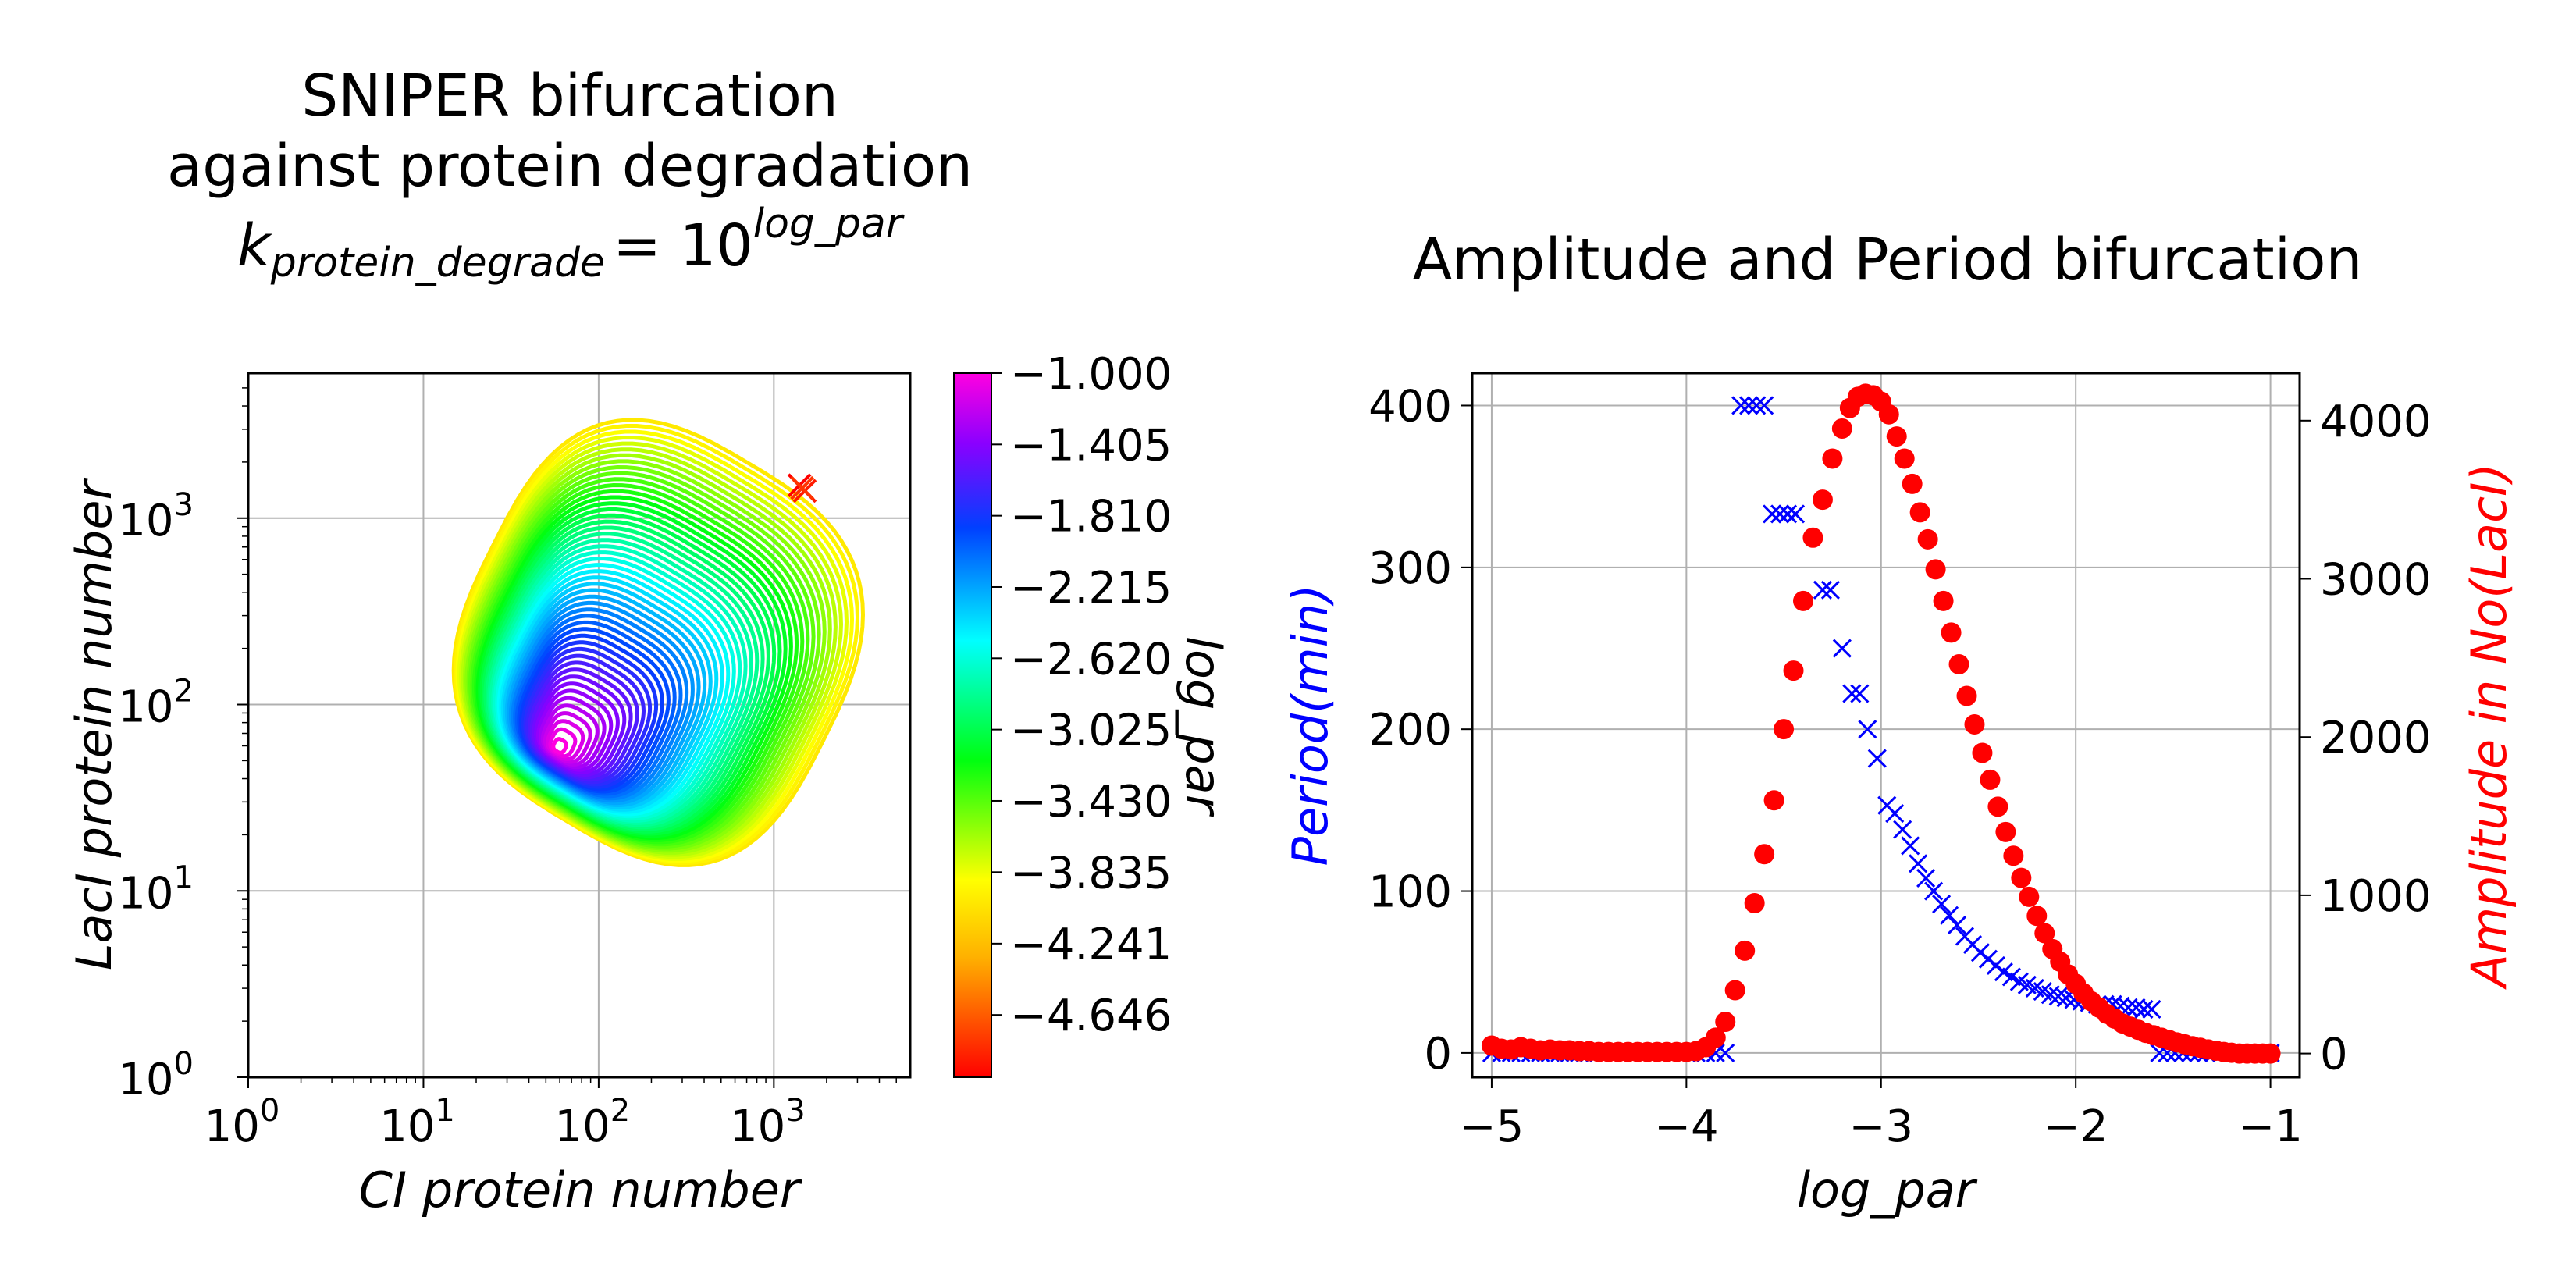 The height and width of the screenshot is (1288, 2576). I want to click on colorbar-tick-label: −3.025, so click(1091, 731).